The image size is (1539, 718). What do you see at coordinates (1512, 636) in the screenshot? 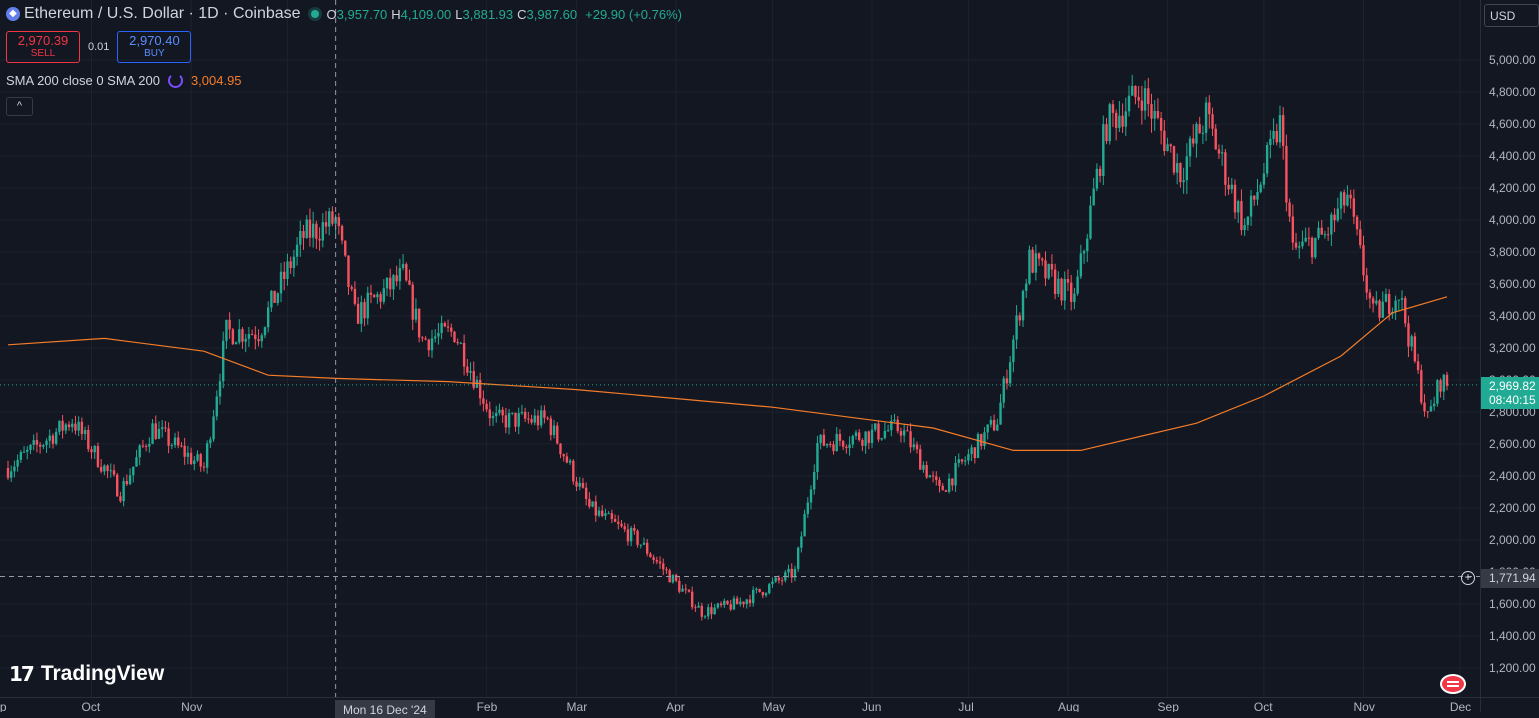
I see `y-tick-label: 1,400.00` at bounding box center [1512, 636].